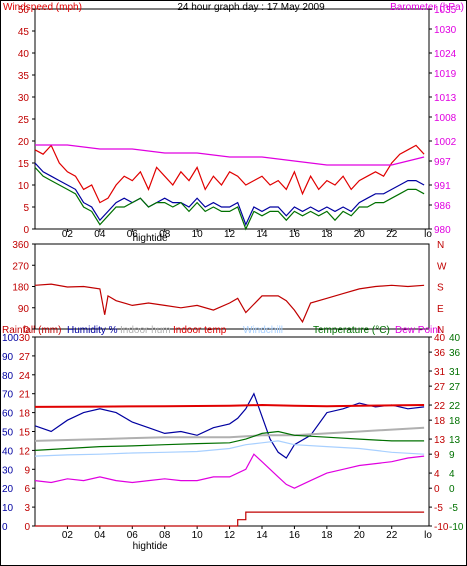 Image resolution: width=467 pixels, height=566 pixels. I want to click on hum-tick-label: 50, so click(8, 433).